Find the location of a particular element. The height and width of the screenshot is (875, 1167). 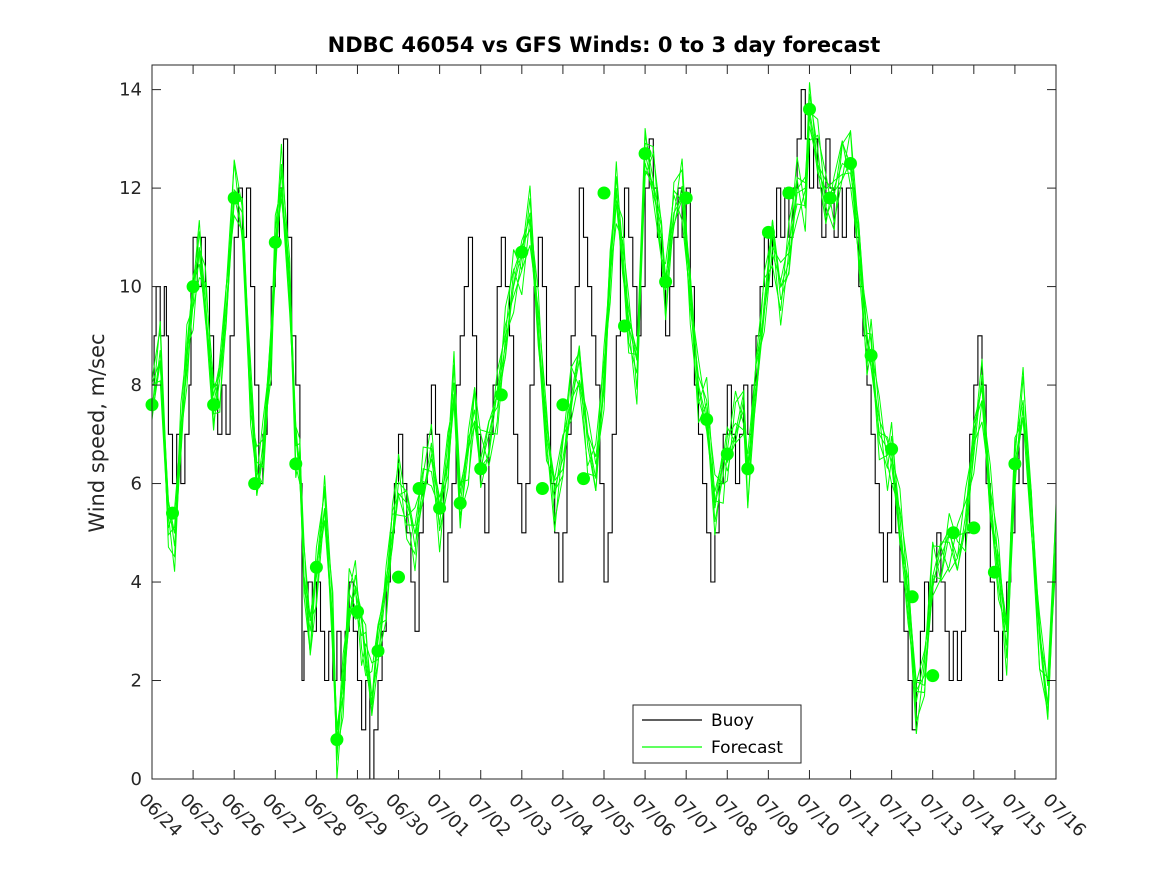

x-tick-label-14: 07/08 is located at coordinates (736, 816).